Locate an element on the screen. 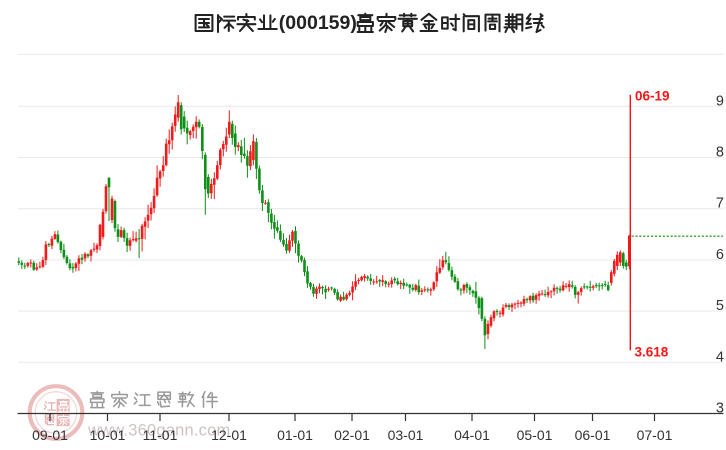 The image size is (726, 450). svg-text: 06-19 is located at coordinates (652, 95).